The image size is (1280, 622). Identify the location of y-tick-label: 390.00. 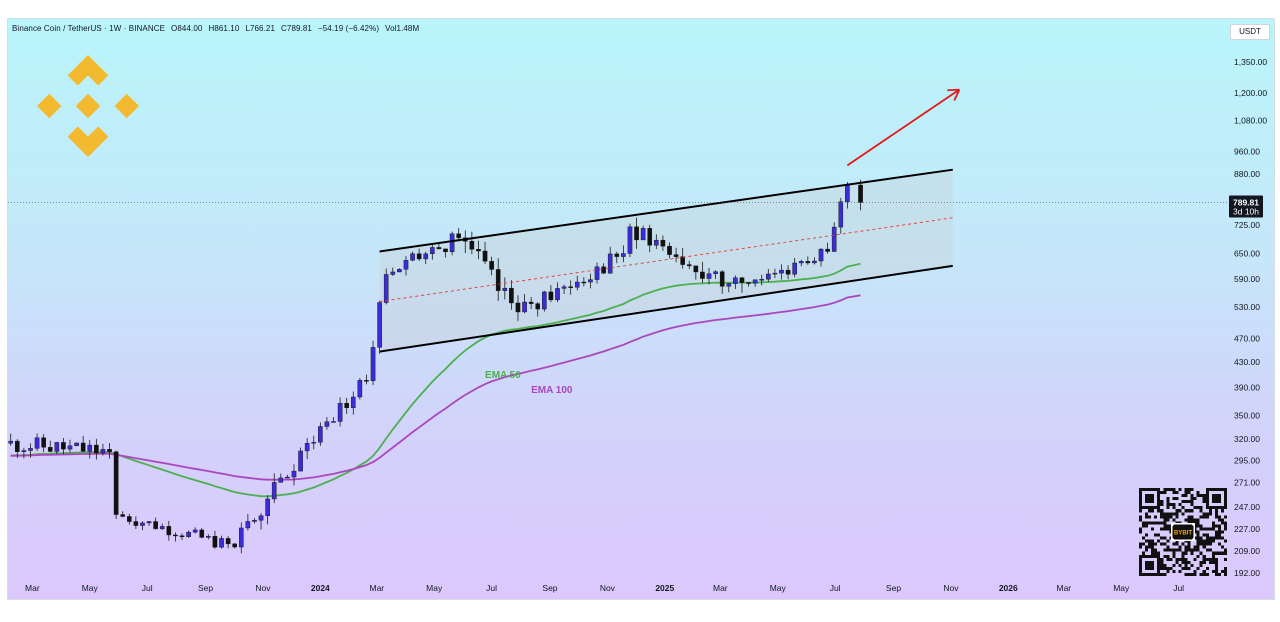
(1247, 387).